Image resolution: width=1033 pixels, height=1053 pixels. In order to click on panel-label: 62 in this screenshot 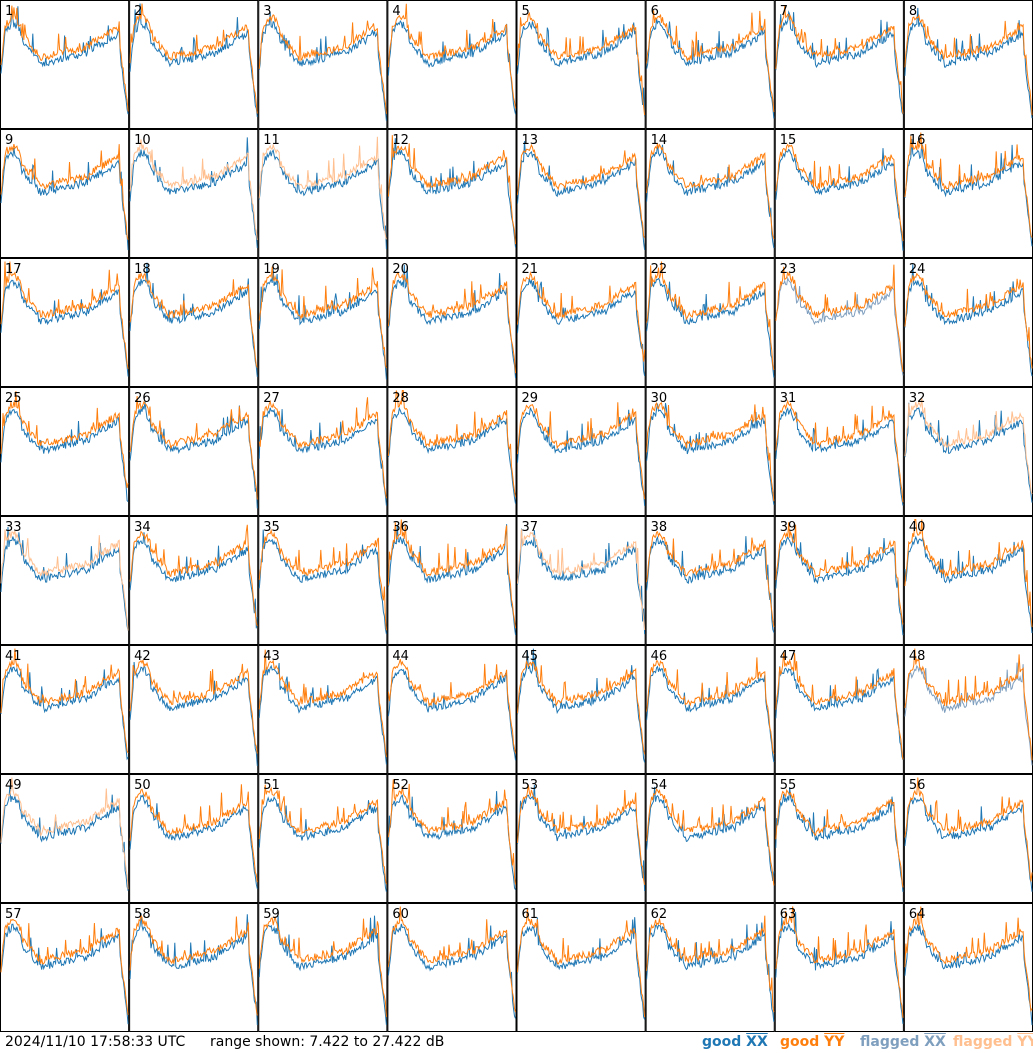, I will do `click(659, 914)`.